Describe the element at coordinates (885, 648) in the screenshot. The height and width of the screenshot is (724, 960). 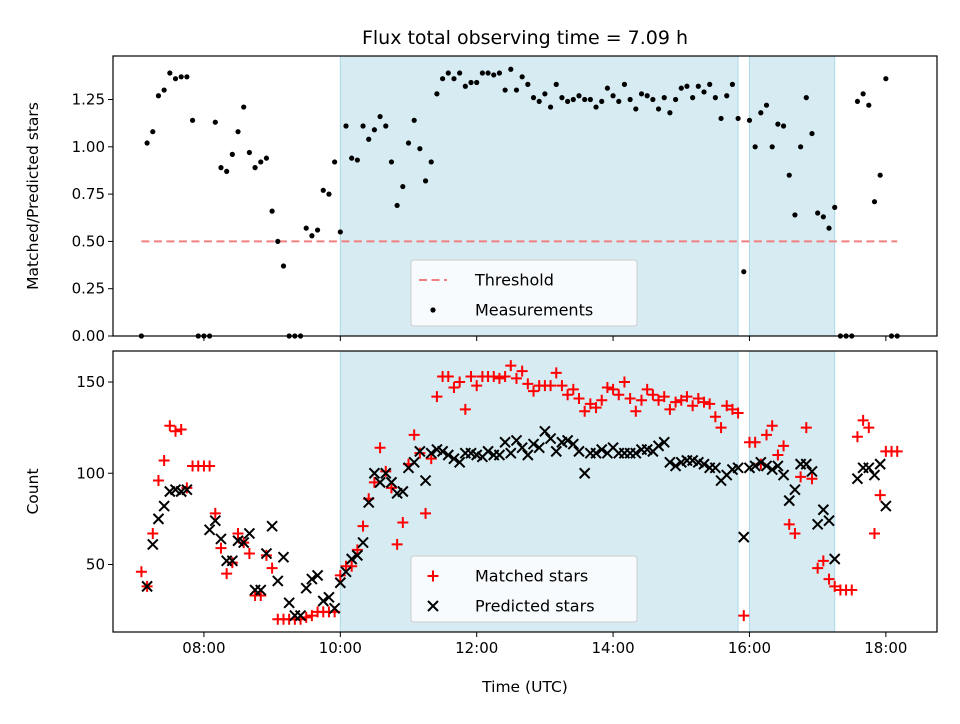
I see `x-tick-label: 18:00` at that location.